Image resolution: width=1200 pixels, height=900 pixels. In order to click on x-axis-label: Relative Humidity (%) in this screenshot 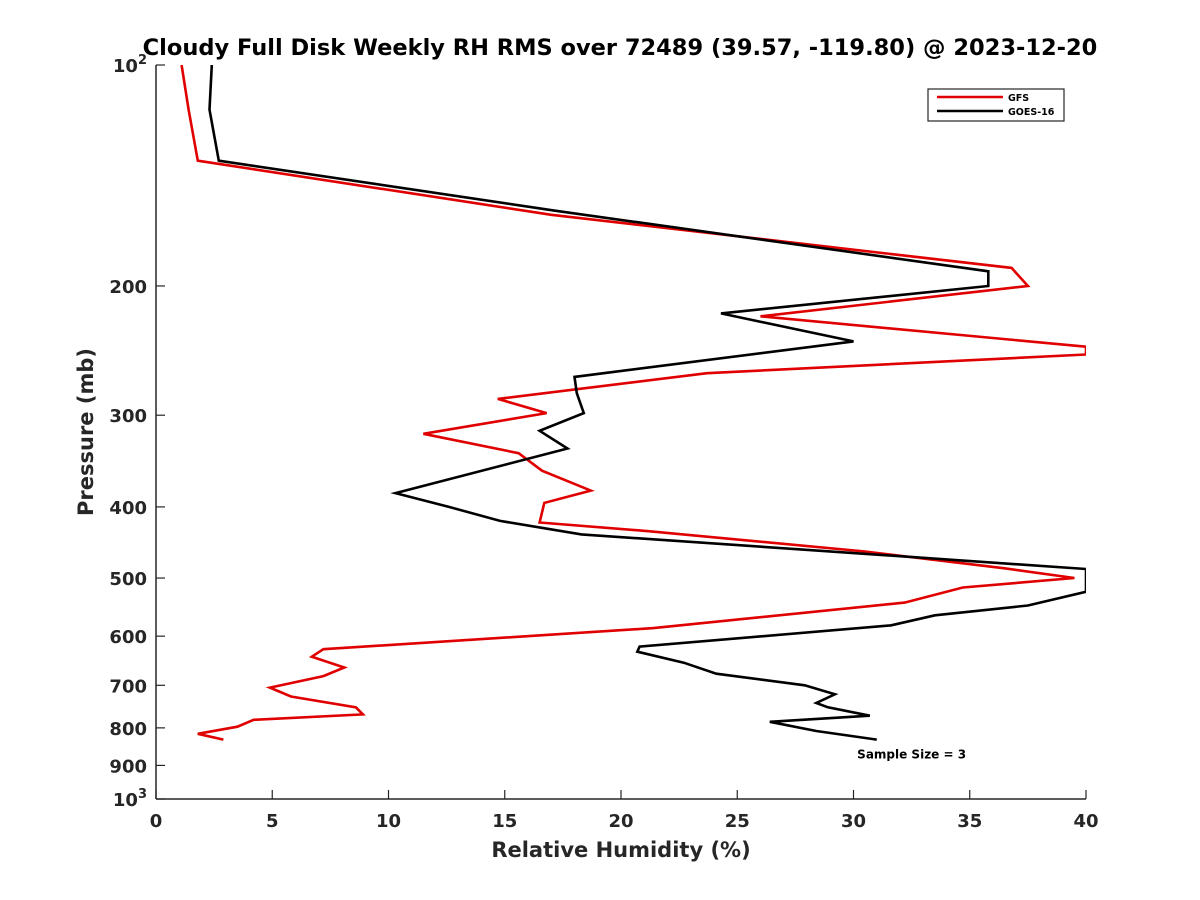, I will do `click(620, 850)`.